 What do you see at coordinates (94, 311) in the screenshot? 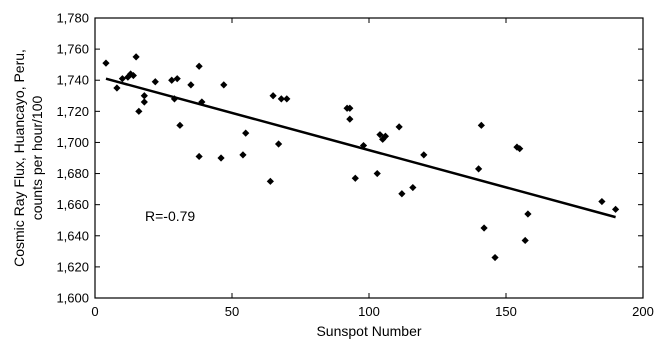
I see `x-tick-label: 0` at bounding box center [94, 311].